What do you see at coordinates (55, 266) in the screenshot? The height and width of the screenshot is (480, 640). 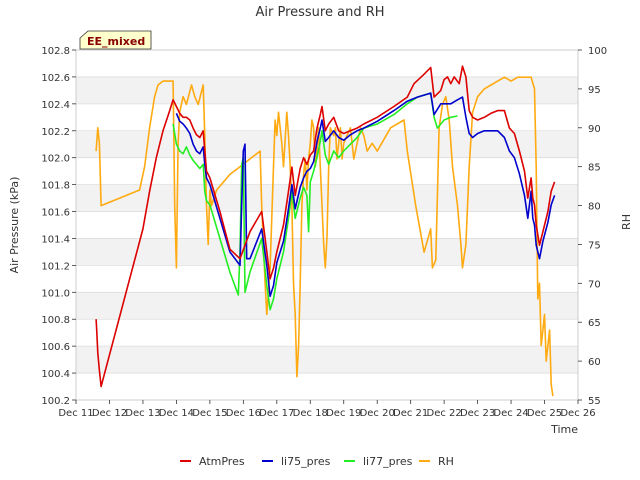 I see `y-tick-label: 101.2` at bounding box center [55, 266].